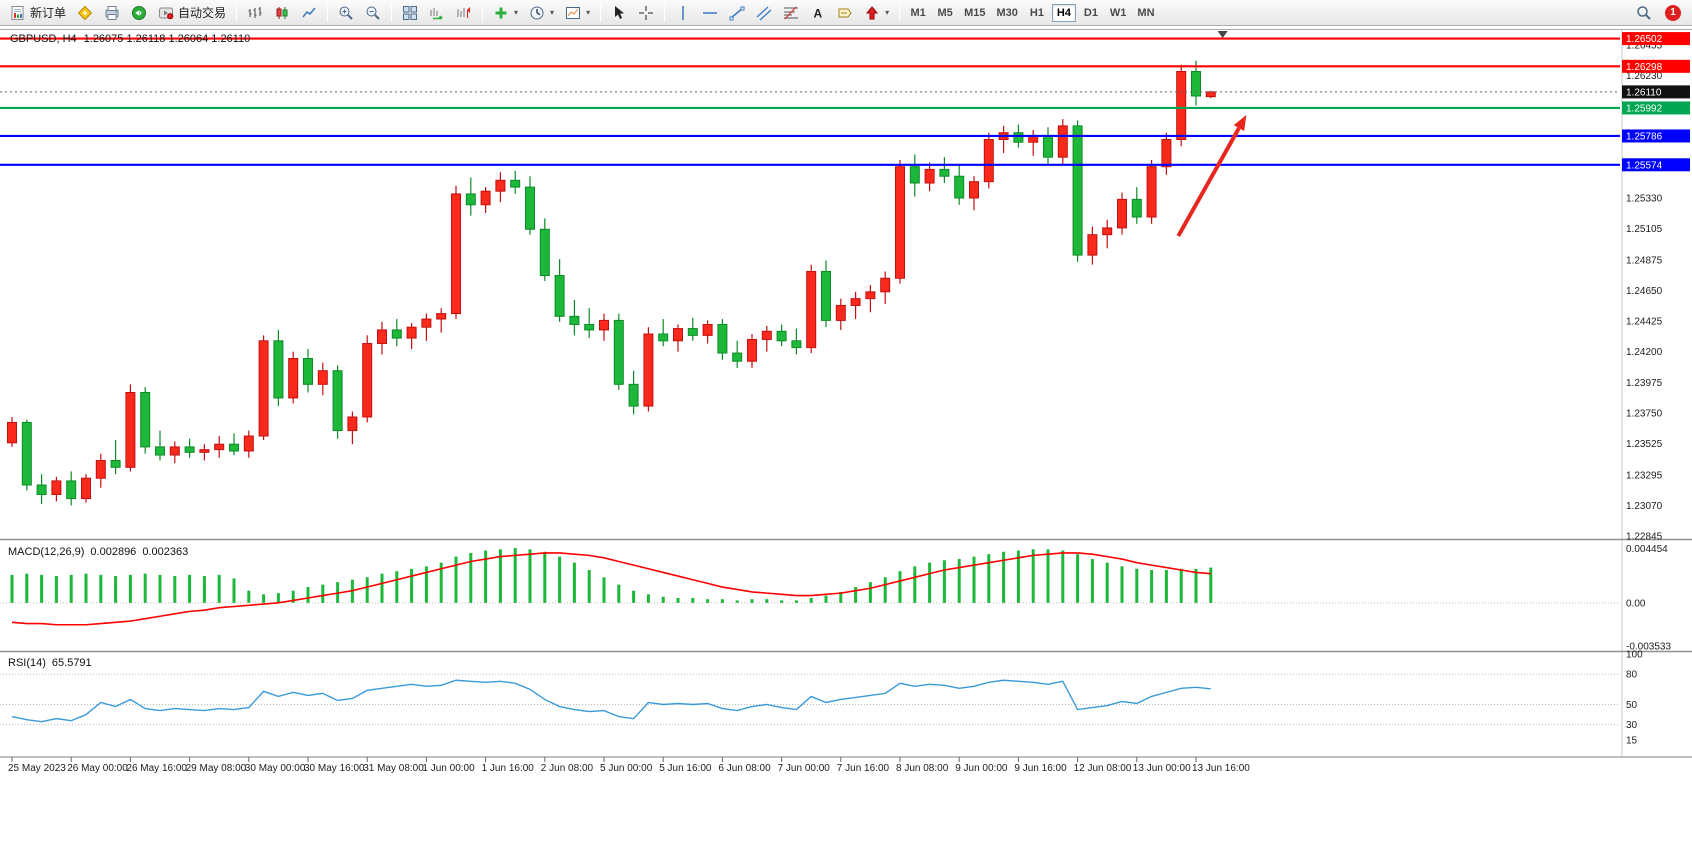 The height and width of the screenshot is (846, 1692). I want to click on candlestick-icon, so click(282, 12).